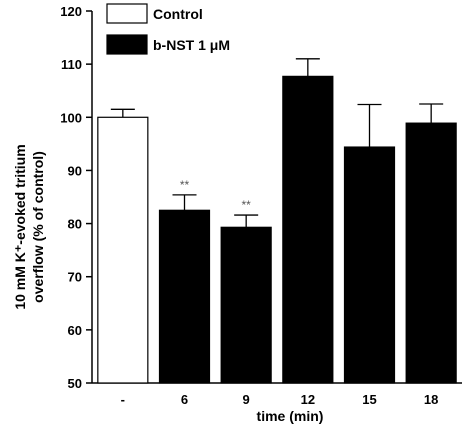 The image size is (470, 430). Describe the element at coordinates (71, 64) in the screenshot. I see `y-tick-label: 110` at that location.